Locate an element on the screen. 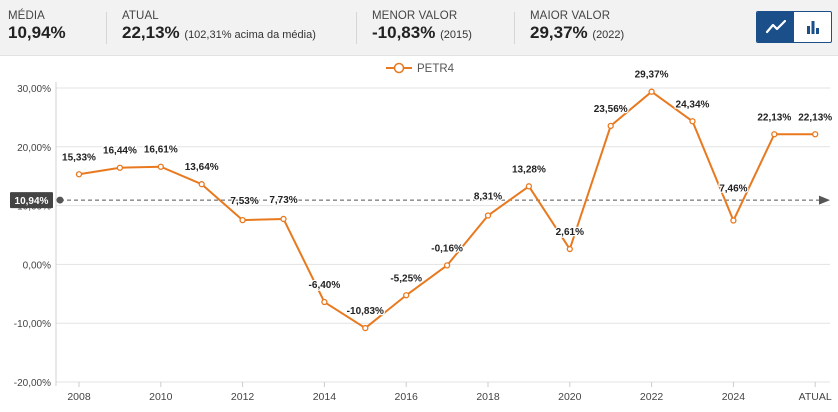 This screenshot has height=412, width=838. data-label: 13,28% is located at coordinates (529, 169).